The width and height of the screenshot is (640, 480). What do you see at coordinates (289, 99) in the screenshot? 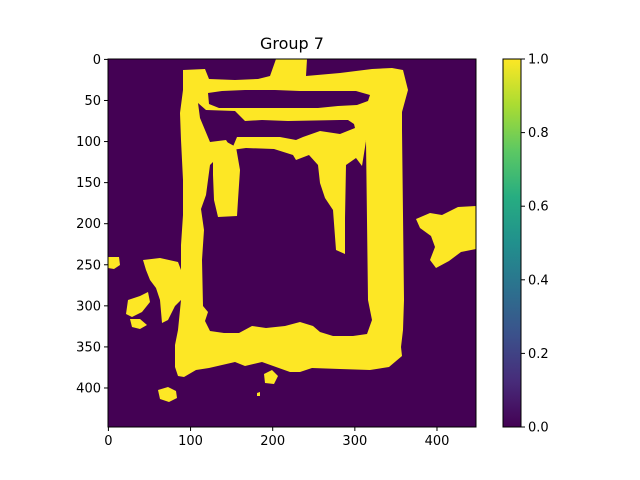
I see `top-inner-hole` at bounding box center [289, 99].